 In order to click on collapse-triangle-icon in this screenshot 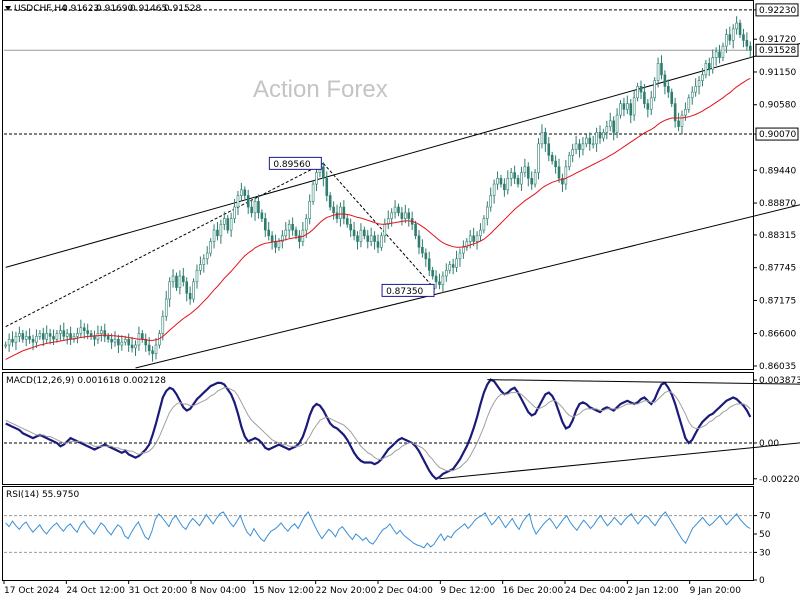, I will do `click(8, 8)`.